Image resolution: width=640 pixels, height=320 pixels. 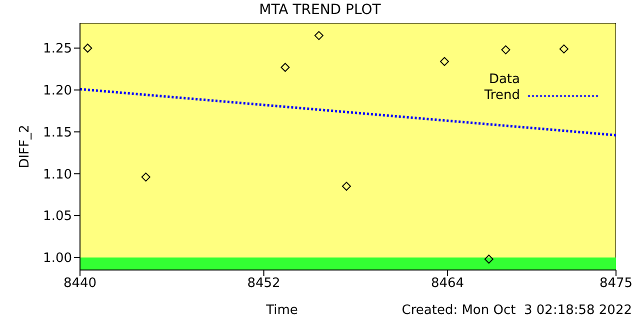 I want to click on y-tick-label: 1.05, so click(x=57, y=216).